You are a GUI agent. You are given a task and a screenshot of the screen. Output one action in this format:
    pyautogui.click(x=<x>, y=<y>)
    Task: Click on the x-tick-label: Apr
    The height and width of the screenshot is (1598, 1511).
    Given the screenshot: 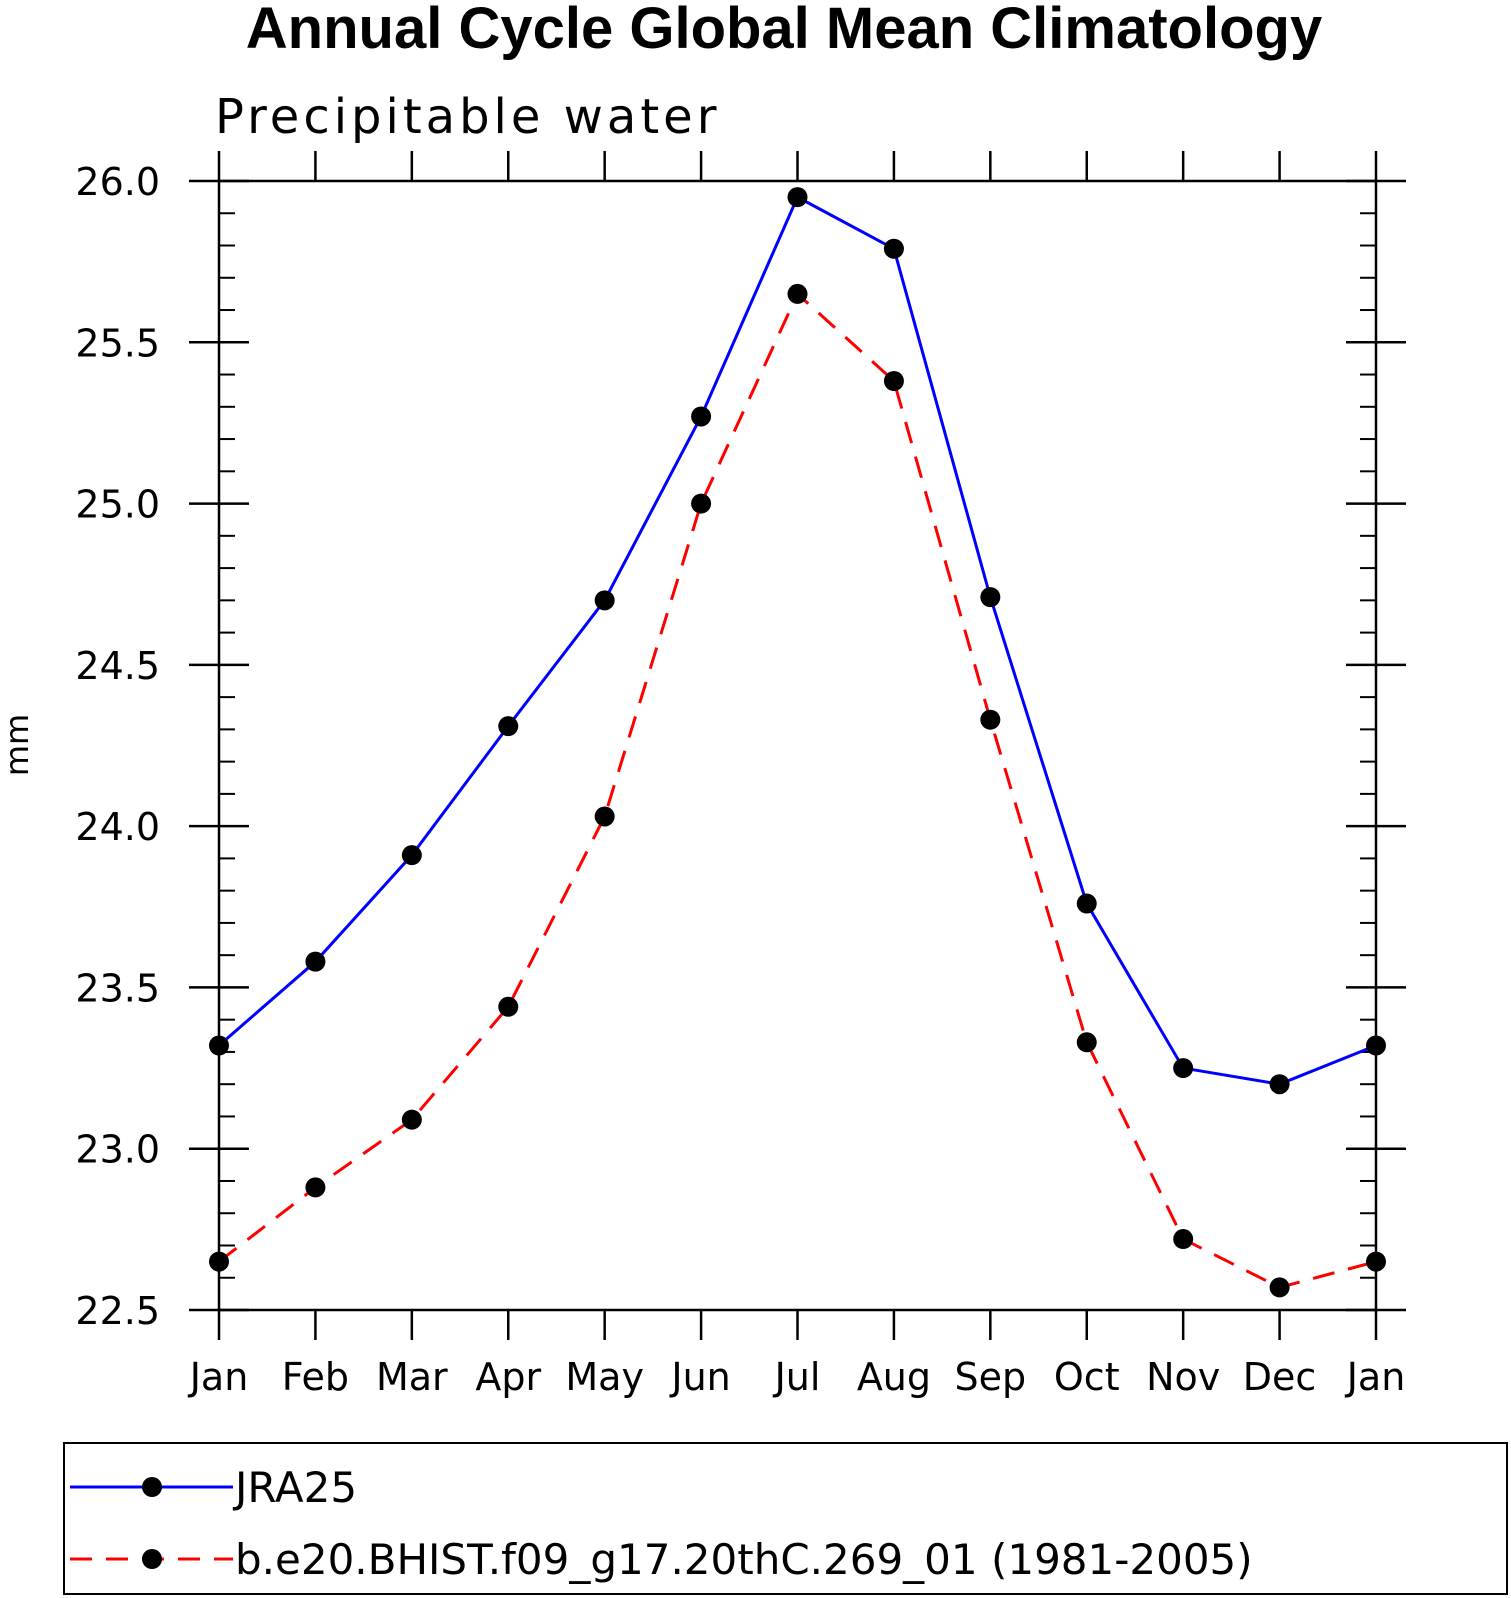 What is the action you would take?
    pyautogui.click(x=508, y=1377)
    